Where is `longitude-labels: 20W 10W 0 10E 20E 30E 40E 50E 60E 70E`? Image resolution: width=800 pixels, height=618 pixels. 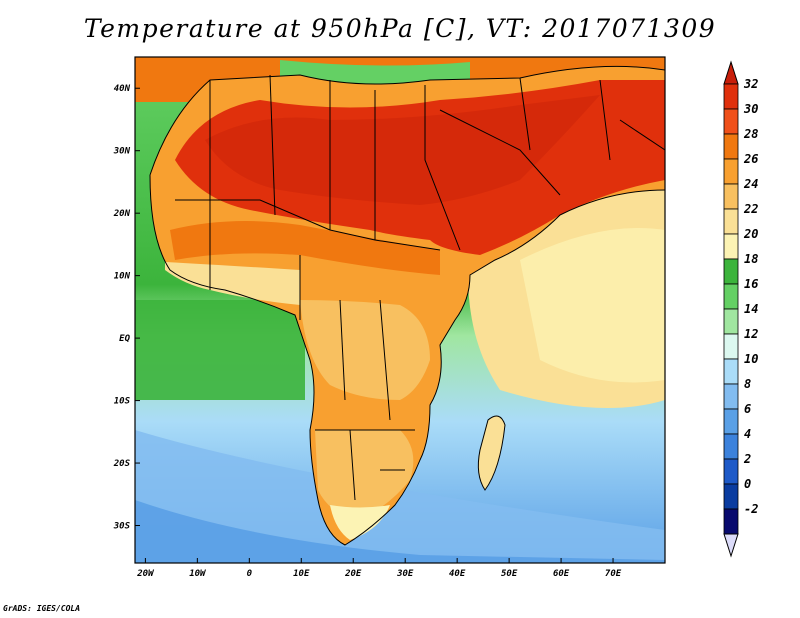 longitude-labels: 20W 10W 0 10E 20E 30E 40E 50E 60E 70E is located at coordinates (379, 568).